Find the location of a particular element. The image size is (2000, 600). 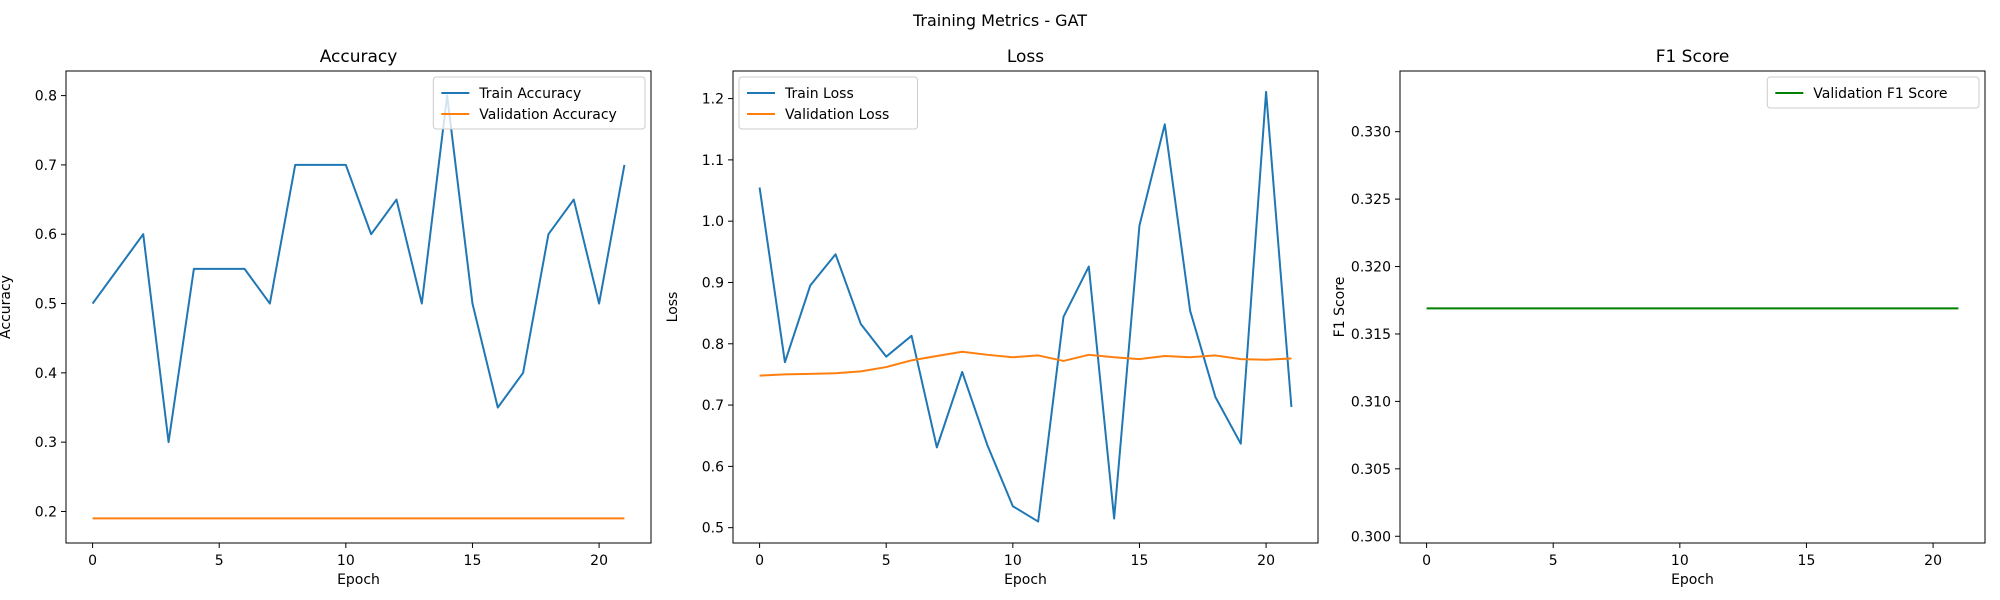

legend: Train Loss Validation Loss is located at coordinates (828, 103).